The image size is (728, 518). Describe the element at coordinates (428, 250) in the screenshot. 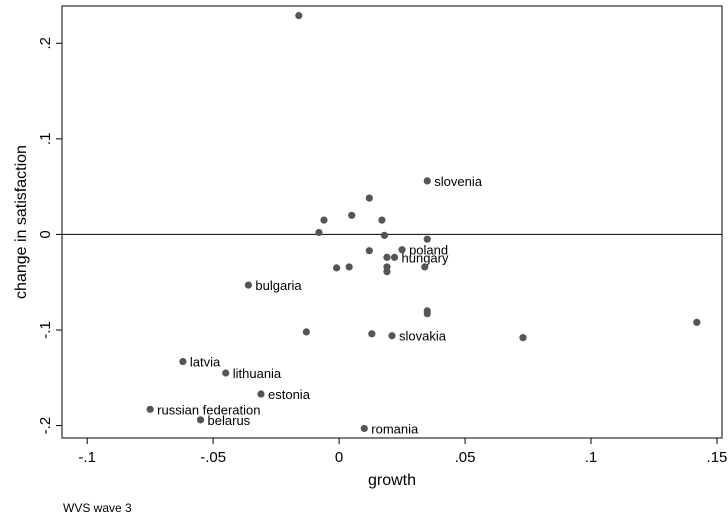

I see `point-label: poland` at that location.